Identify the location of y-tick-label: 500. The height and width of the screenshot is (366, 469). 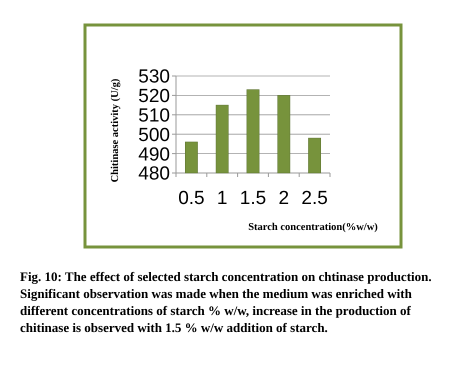
(154, 135).